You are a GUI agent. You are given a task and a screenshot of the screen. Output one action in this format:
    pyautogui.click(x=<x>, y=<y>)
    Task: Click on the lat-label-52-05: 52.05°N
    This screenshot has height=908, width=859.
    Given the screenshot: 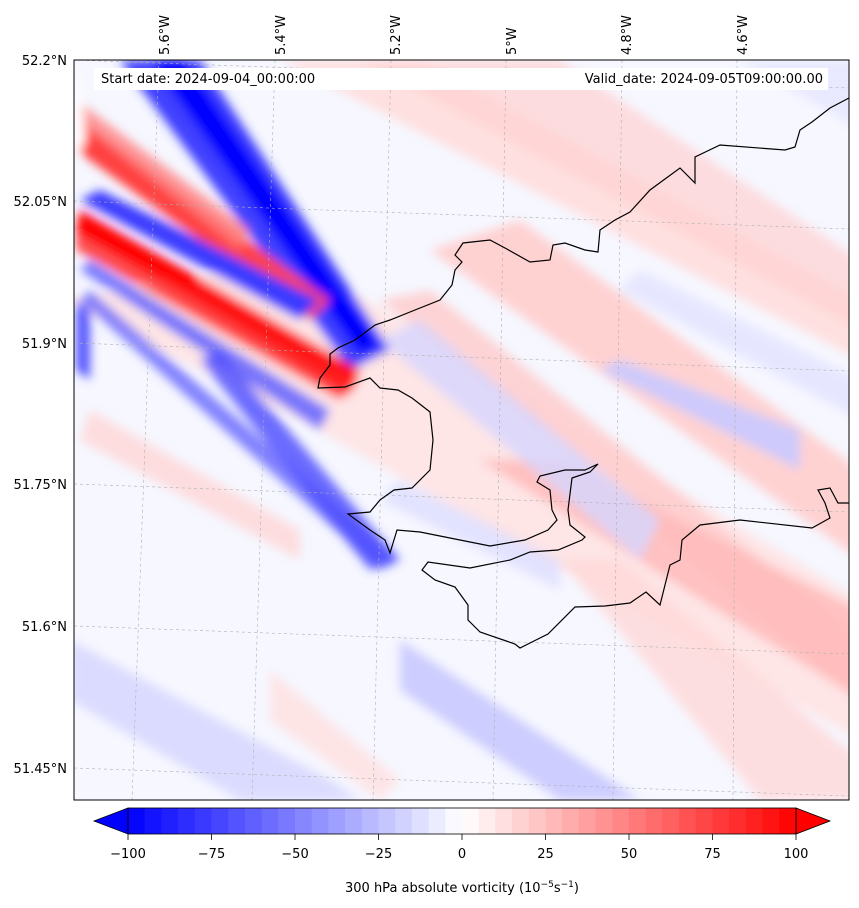 What is the action you would take?
    pyautogui.click(x=40, y=202)
    